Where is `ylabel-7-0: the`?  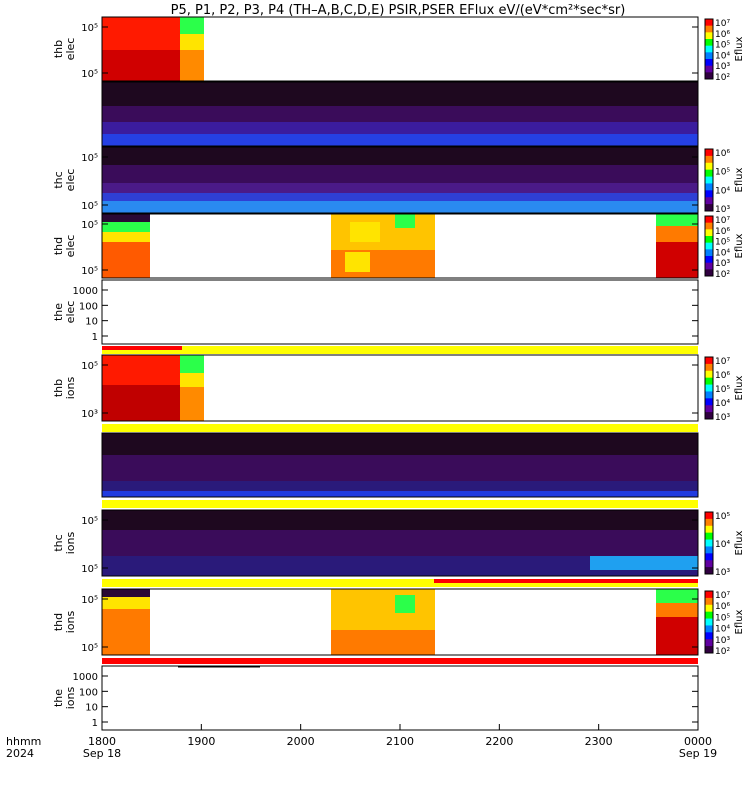 ylabel-7-0: the is located at coordinates (58, 698).